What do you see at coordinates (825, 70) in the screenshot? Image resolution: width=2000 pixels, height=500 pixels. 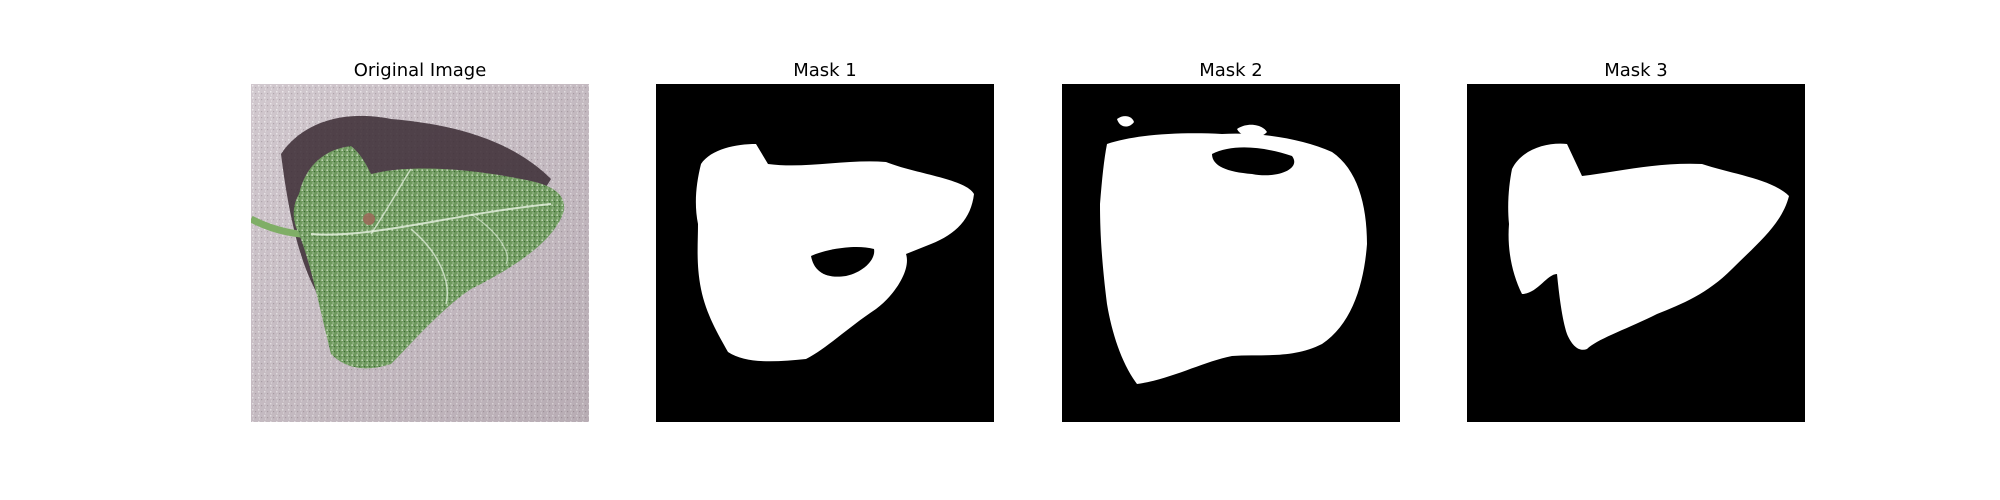 I see `panel-title: Mask 1` at bounding box center [825, 70].